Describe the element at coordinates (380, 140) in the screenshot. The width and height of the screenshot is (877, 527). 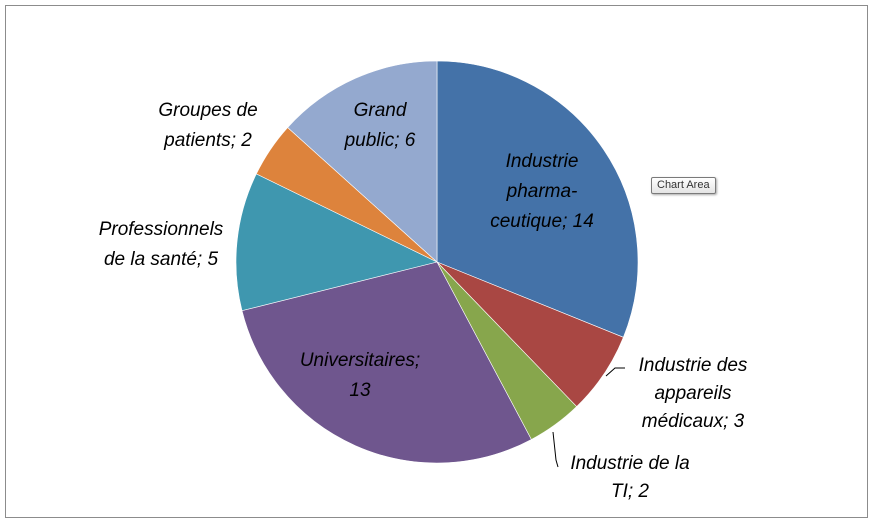
I see `data-label-line: public; 6` at that location.